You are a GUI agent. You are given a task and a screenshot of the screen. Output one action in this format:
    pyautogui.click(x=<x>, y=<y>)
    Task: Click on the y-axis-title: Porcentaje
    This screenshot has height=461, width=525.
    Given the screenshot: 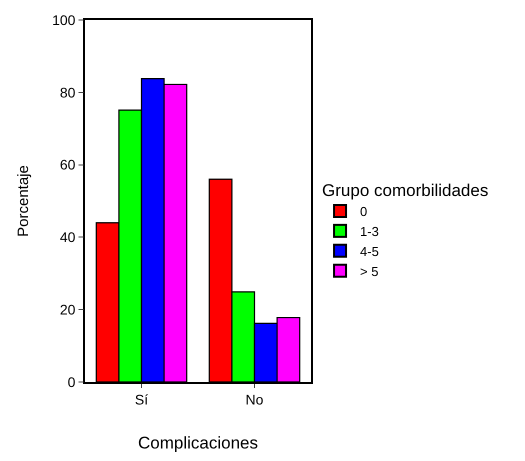 What is the action you would take?
    pyautogui.click(x=23, y=201)
    